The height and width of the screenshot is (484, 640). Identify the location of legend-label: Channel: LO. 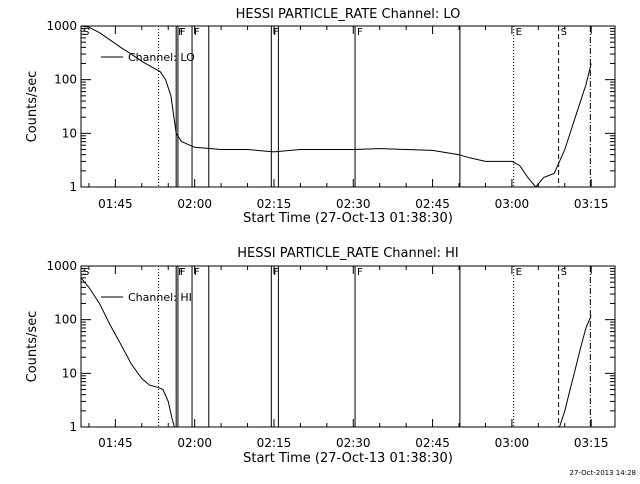
(161, 57).